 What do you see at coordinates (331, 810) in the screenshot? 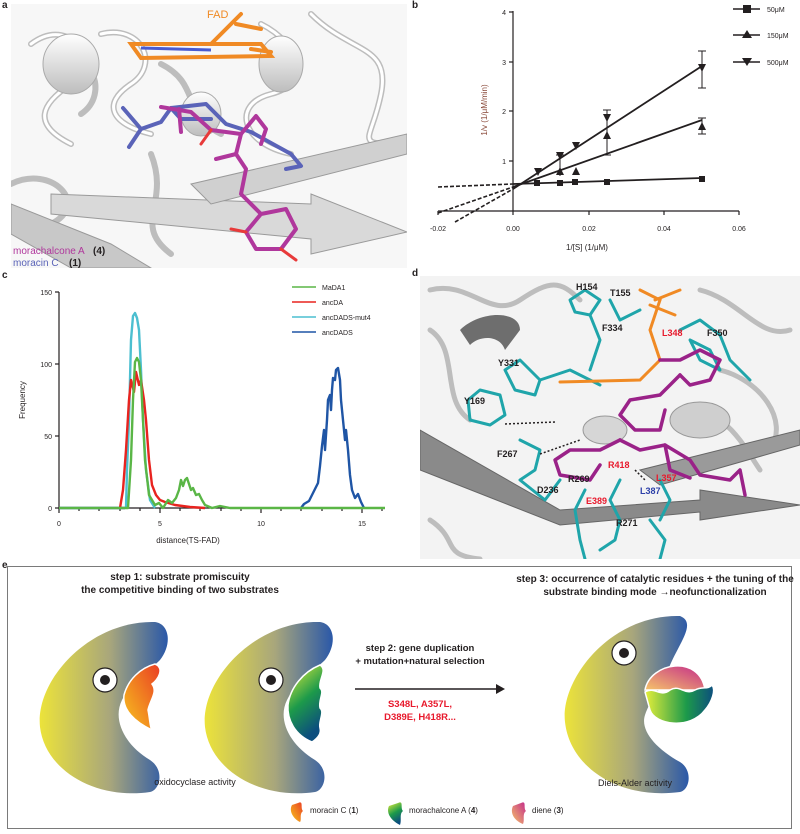
I see `legend-label: moracin C (` at bounding box center [331, 810].